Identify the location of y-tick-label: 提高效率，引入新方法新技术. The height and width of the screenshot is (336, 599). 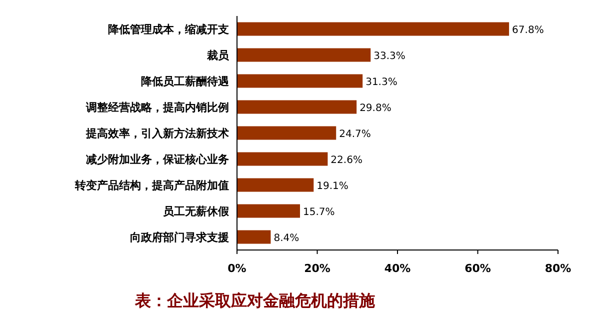
(157, 133).